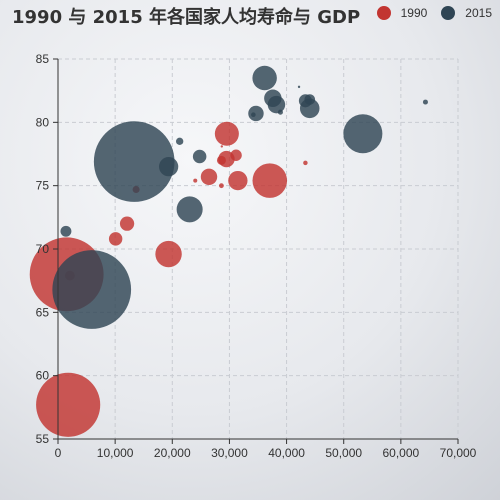 The width and height of the screenshot is (500, 500). I want to click on y-tick-label: 85, so click(43, 59).